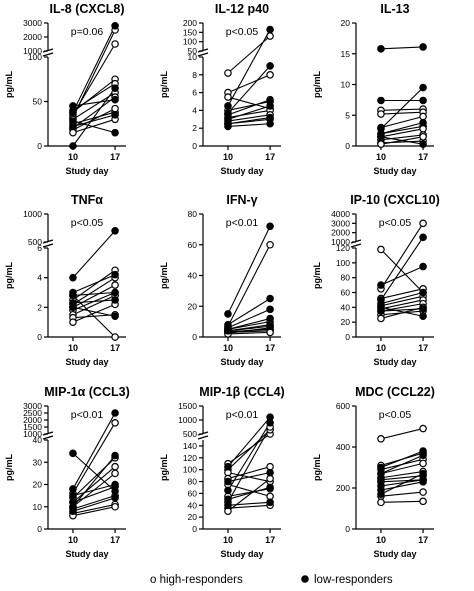 The width and height of the screenshot is (474, 591). What do you see at coordinates (87, 200) in the screenshot?
I see `panel-title: TNFα` at bounding box center [87, 200].